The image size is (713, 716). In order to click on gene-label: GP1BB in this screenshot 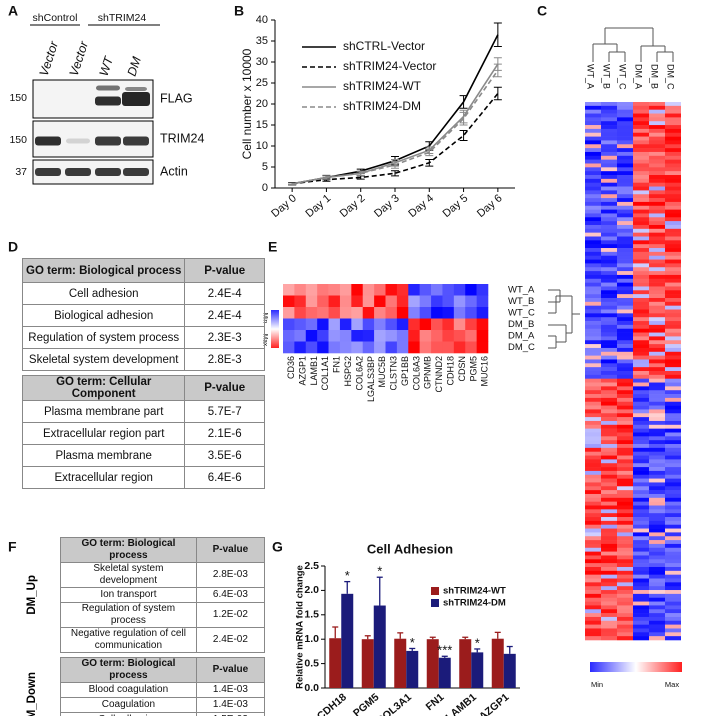, I will do `click(405, 371)`.